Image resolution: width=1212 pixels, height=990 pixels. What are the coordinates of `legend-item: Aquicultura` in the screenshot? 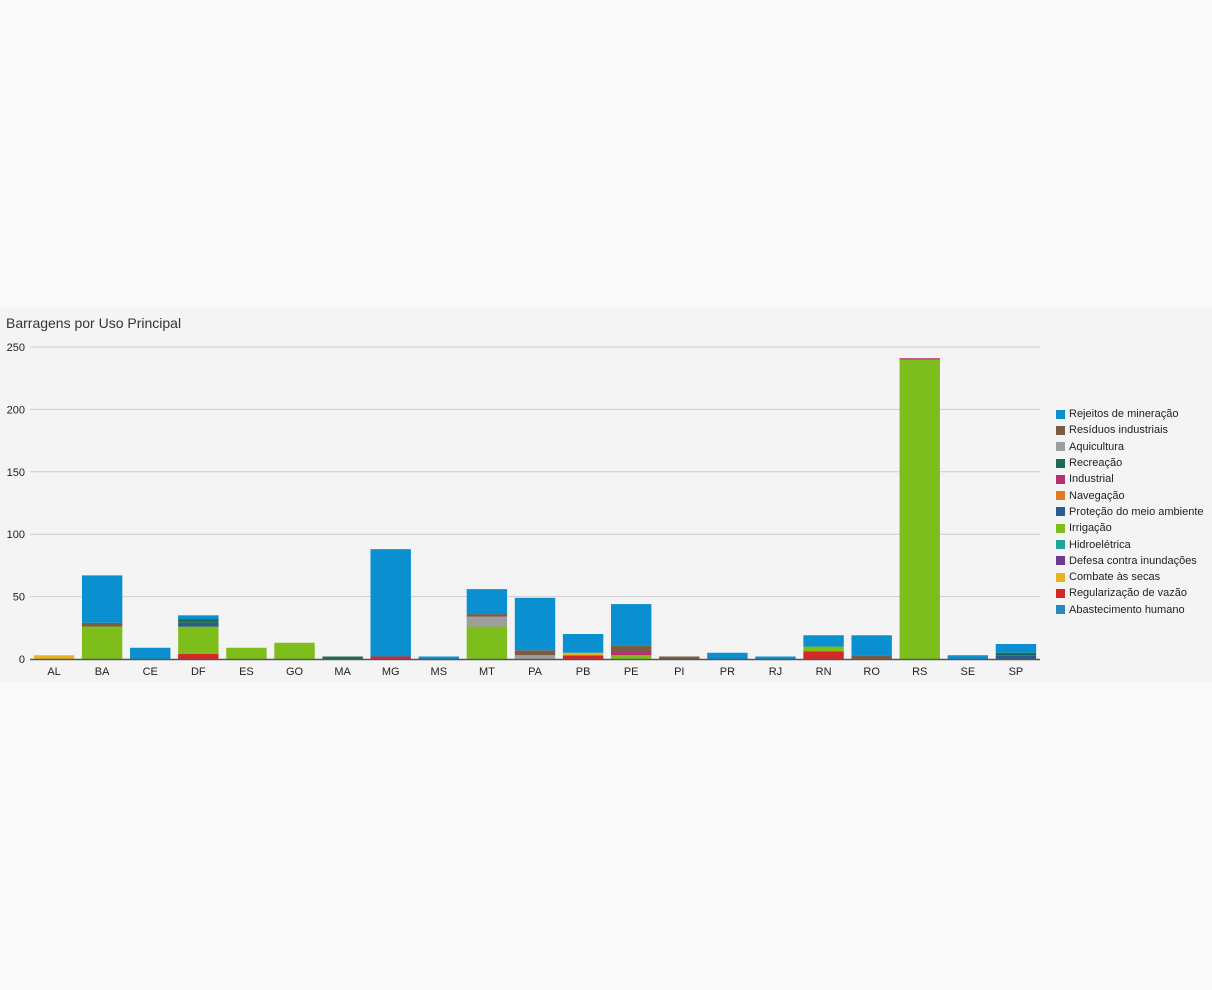 It's located at (1130, 447).